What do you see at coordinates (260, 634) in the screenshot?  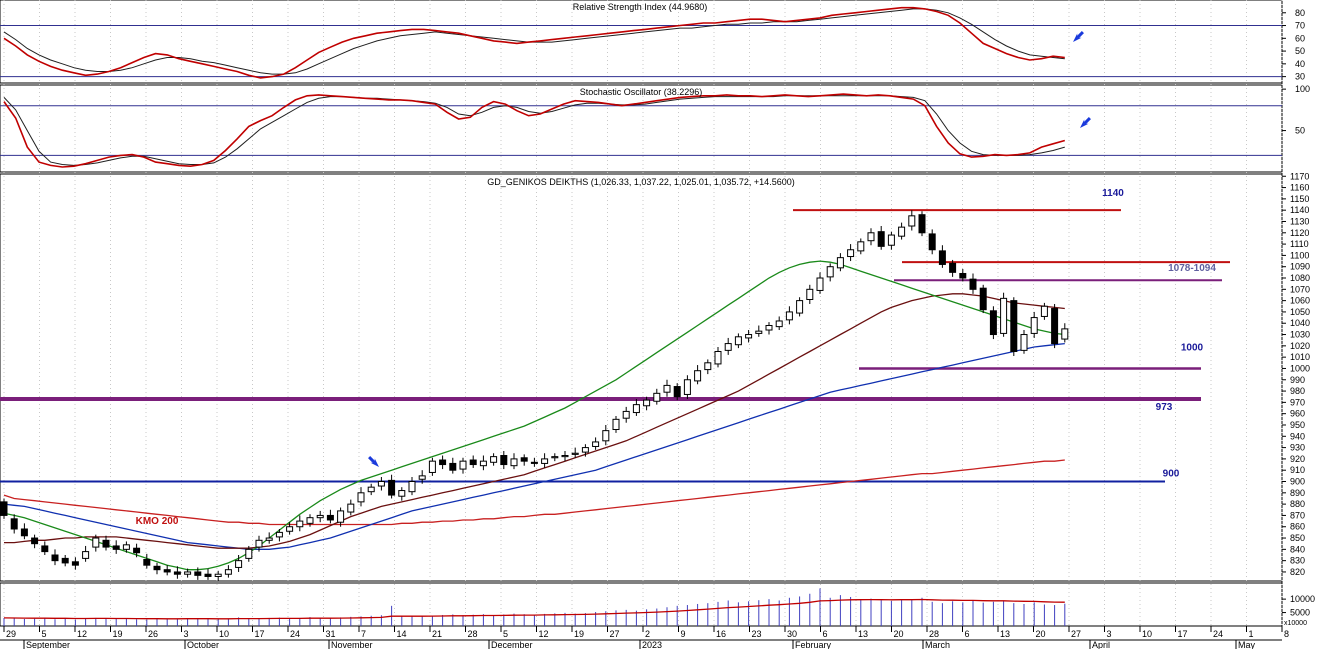 I see `x-tick-label: 17` at bounding box center [260, 634].